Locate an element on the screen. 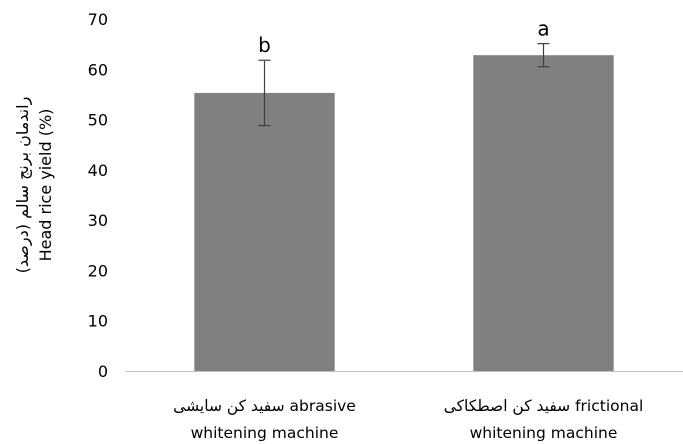 The image size is (683, 444). y-tick-label: 20 is located at coordinates (98, 270).